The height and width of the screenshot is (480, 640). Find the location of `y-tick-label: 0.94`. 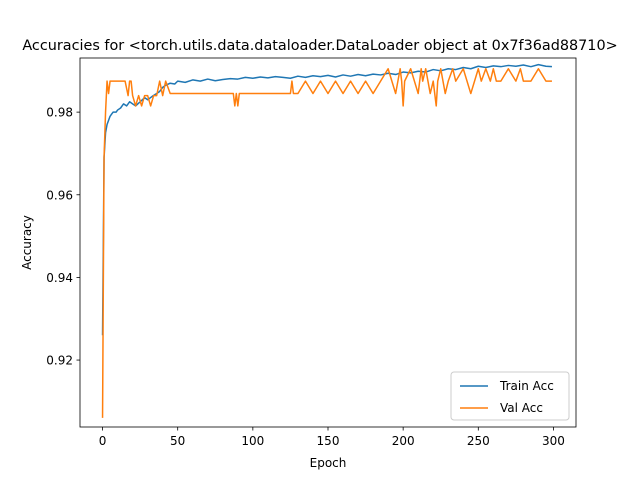

y-tick-label: 0.94 is located at coordinates (59, 278).